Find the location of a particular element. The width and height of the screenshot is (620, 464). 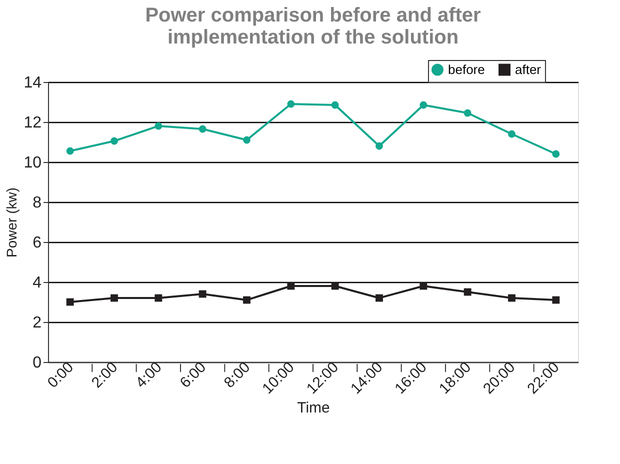

y-axis-title: Power (kw) is located at coordinates (12, 222).